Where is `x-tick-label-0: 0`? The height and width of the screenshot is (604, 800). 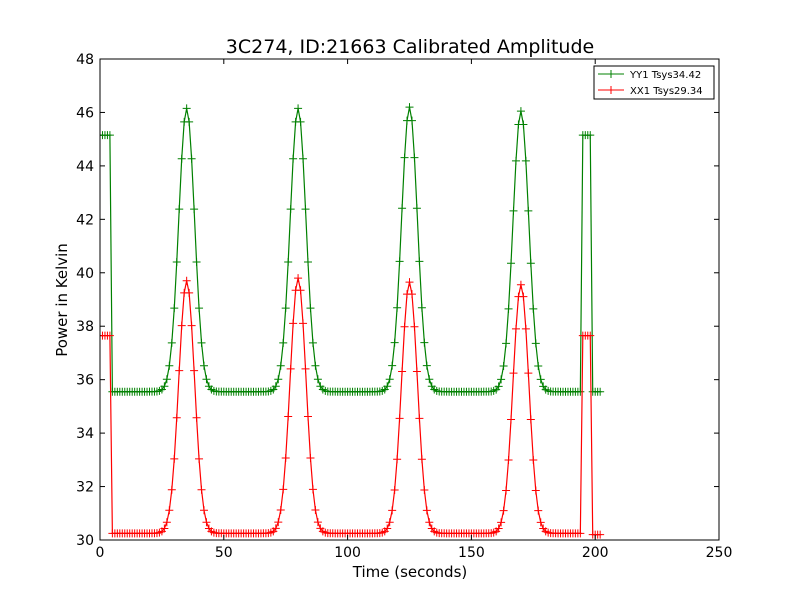
x-tick-label-0: 0 is located at coordinates (100, 553).